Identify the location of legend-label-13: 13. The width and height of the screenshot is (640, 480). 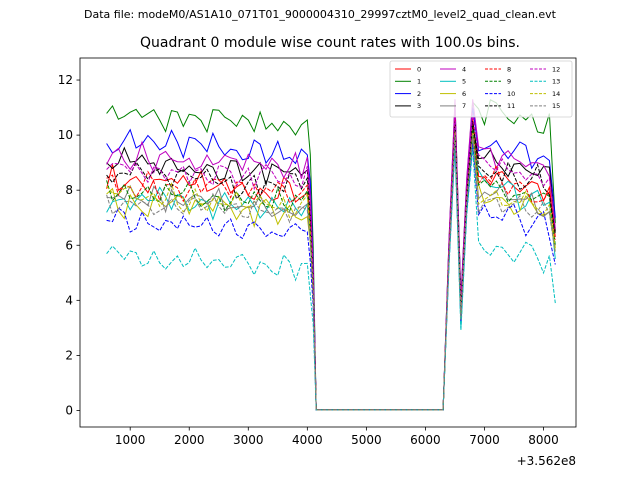
(556, 82).